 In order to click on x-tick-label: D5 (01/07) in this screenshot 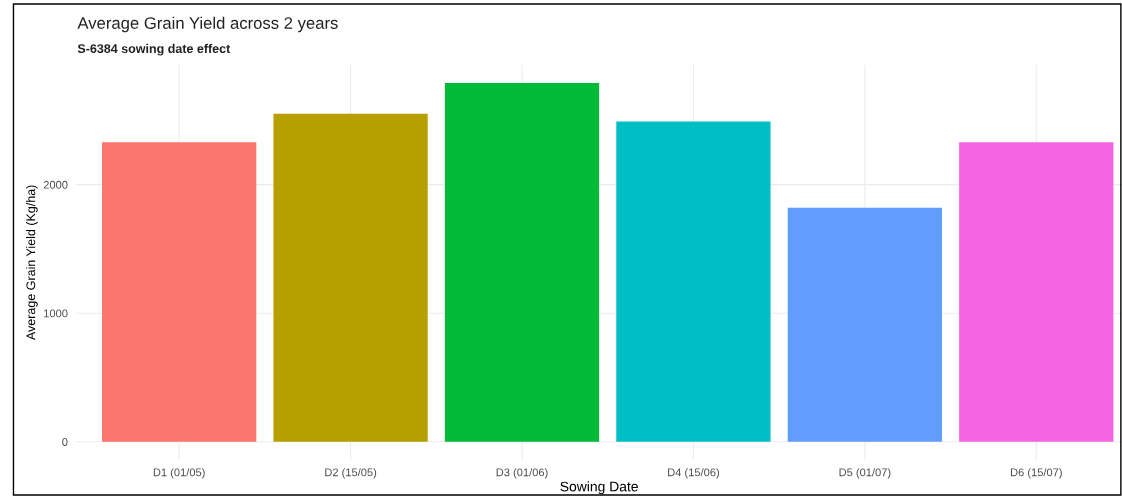, I will do `click(865, 473)`.